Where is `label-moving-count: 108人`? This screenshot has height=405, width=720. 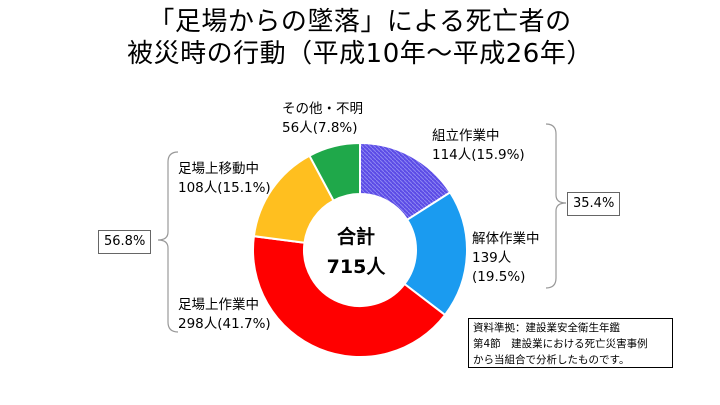
label-moving-count: 108人 is located at coordinates (198, 188).